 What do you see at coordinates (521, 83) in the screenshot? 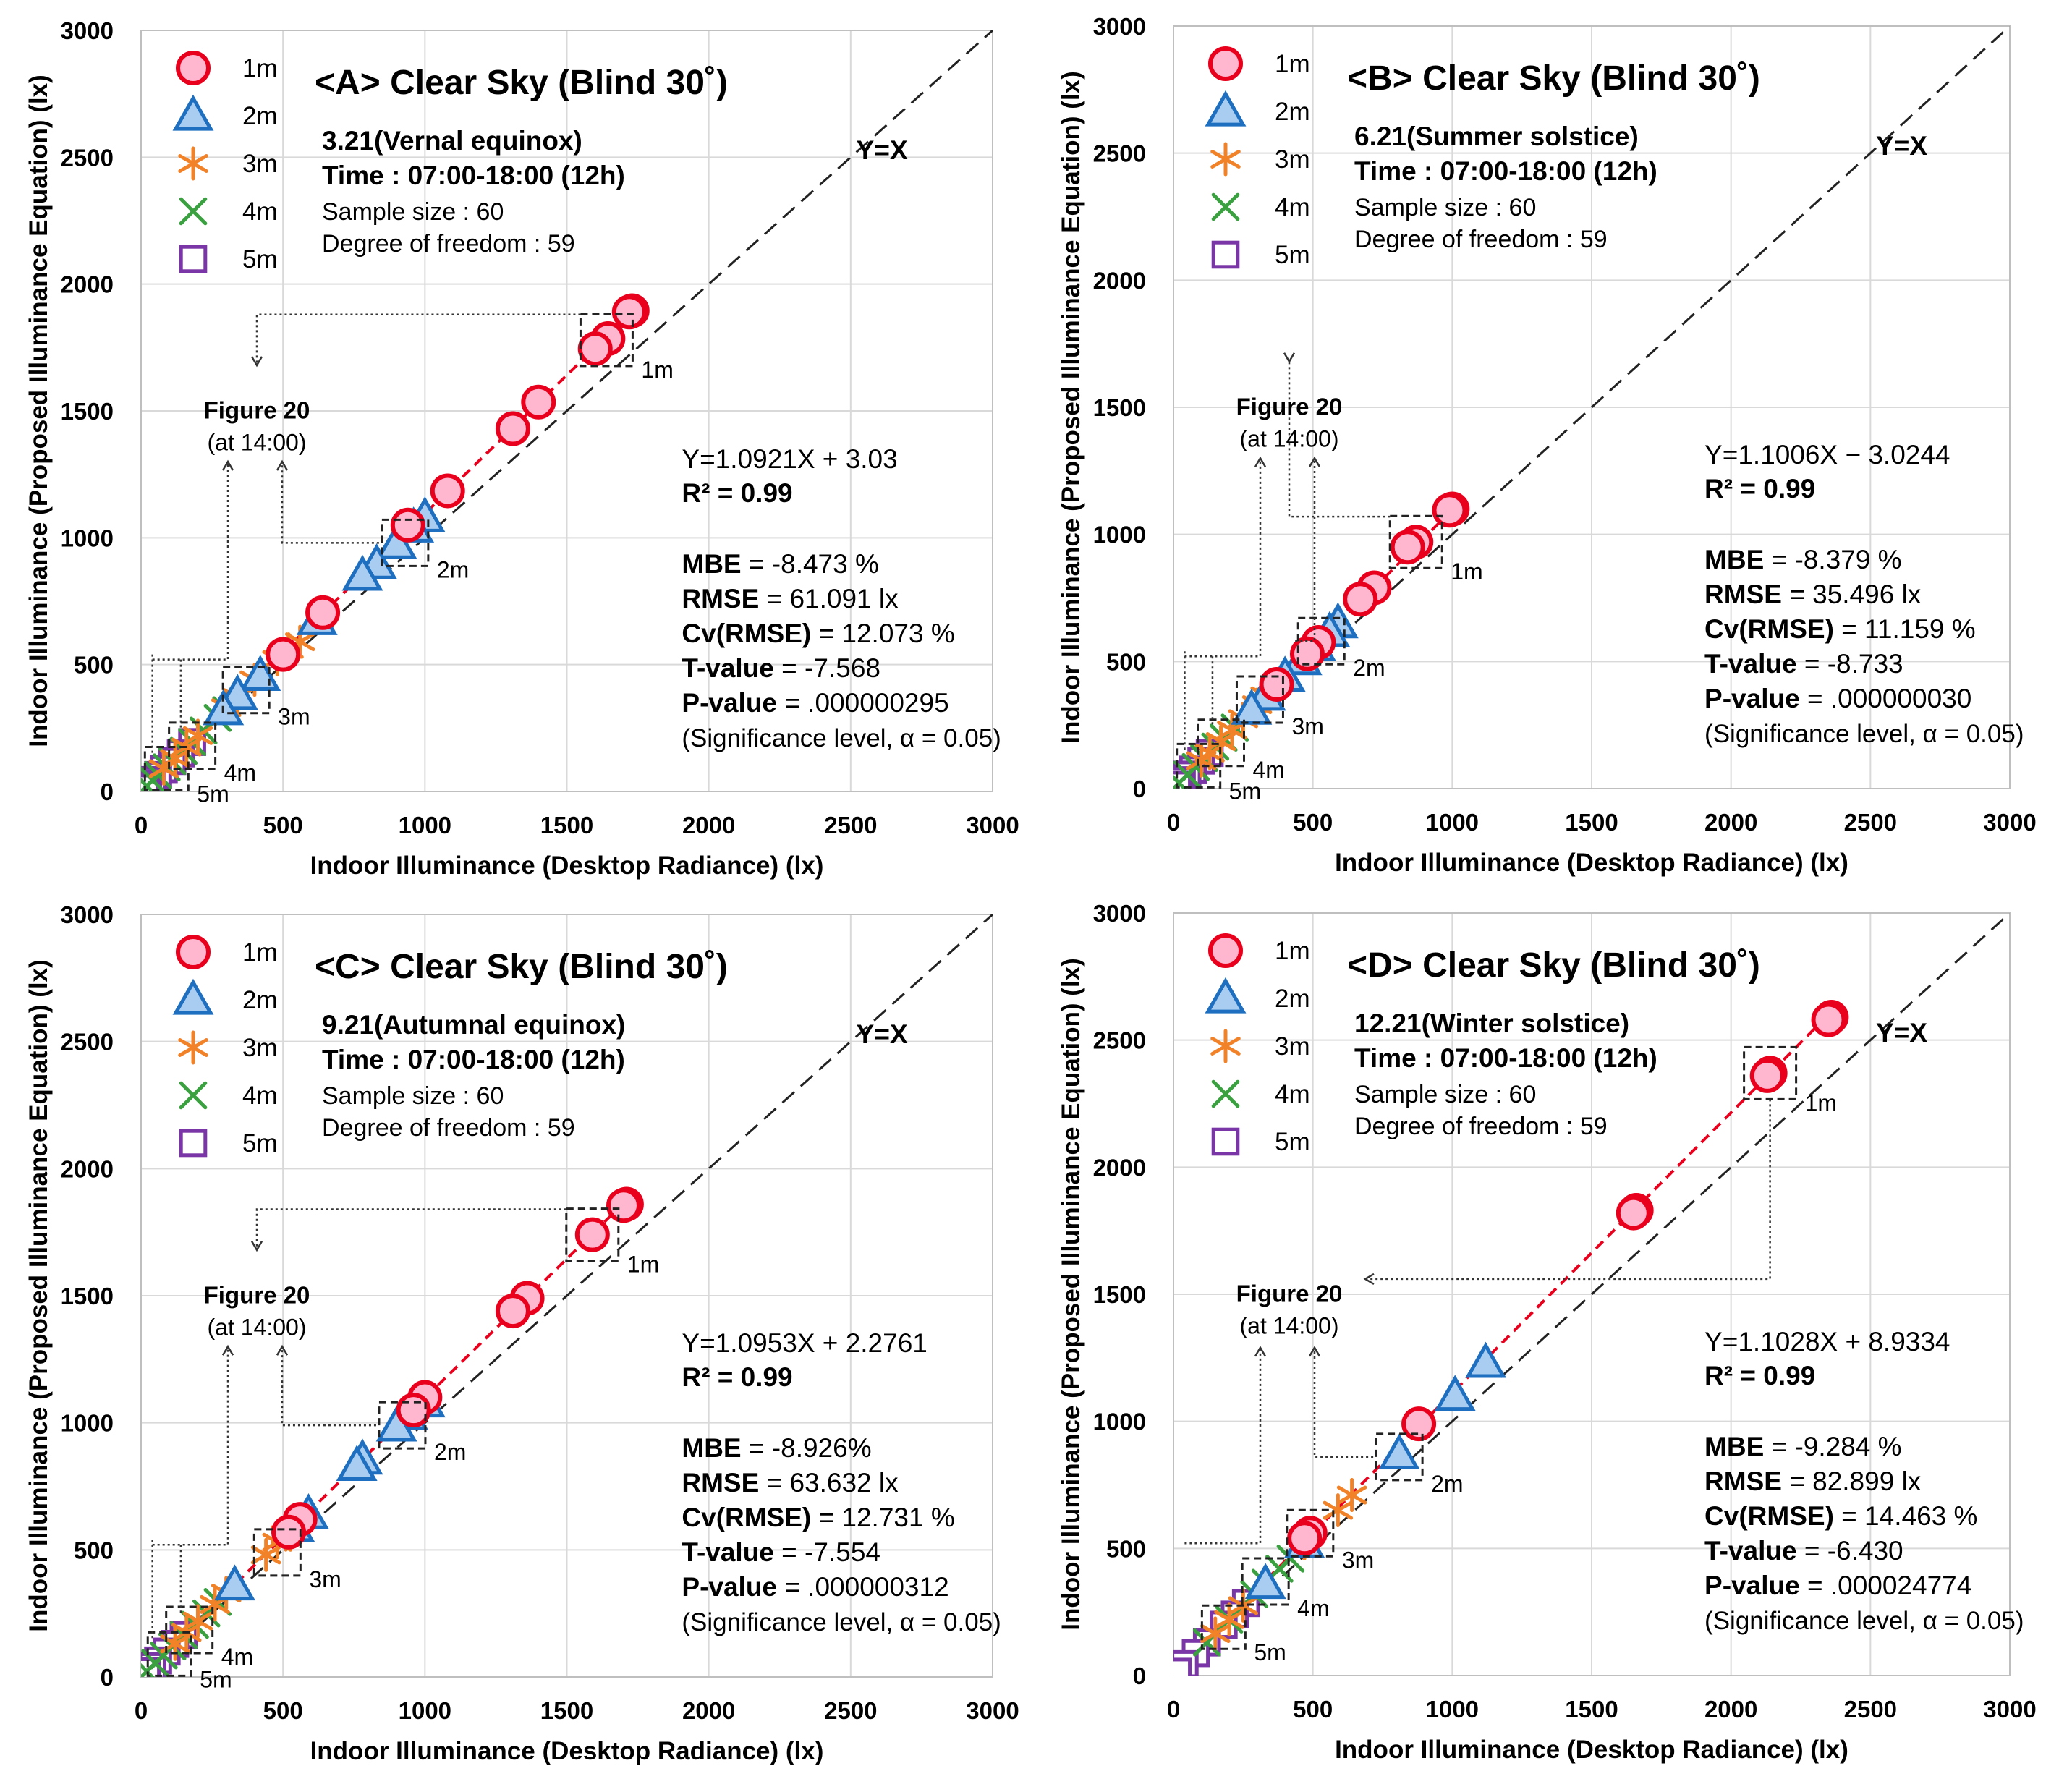
I see `panel-title: <A> Clear Sky (Blind 30˚)` at bounding box center [521, 83].